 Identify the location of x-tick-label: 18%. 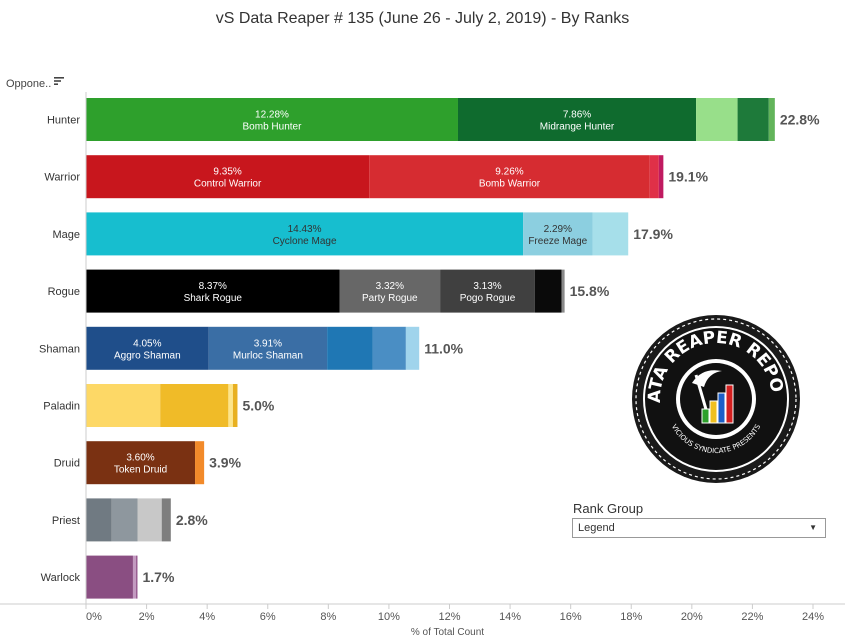
(631, 617).